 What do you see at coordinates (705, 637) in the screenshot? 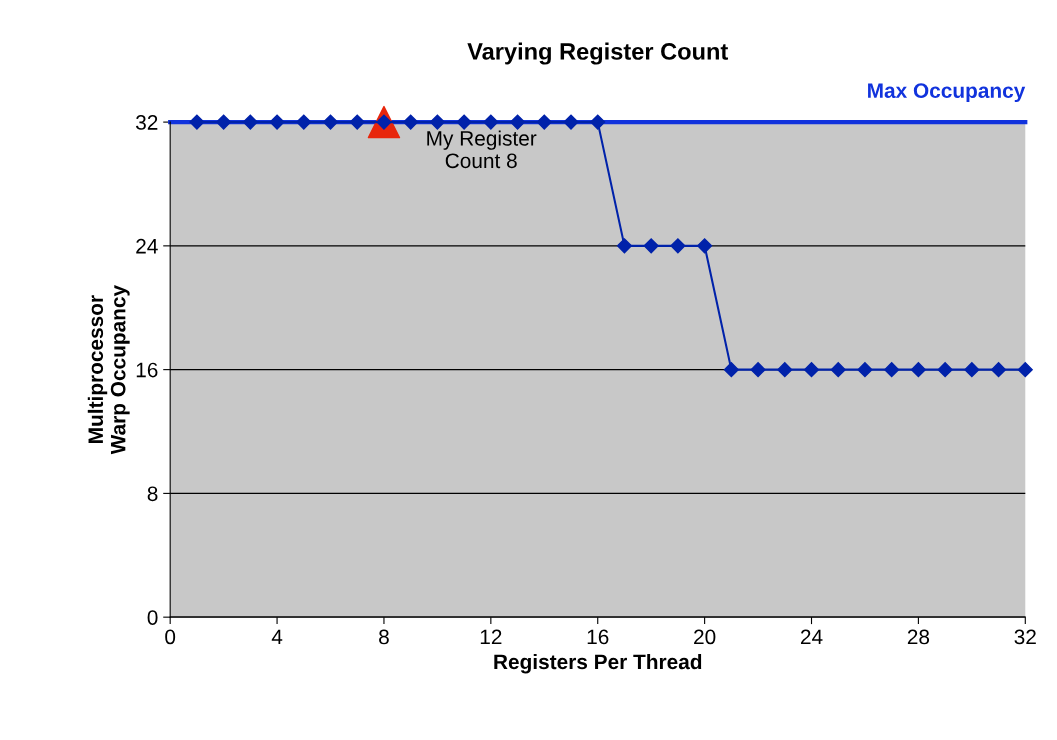
I see `x-tick-label: 20` at bounding box center [705, 637].